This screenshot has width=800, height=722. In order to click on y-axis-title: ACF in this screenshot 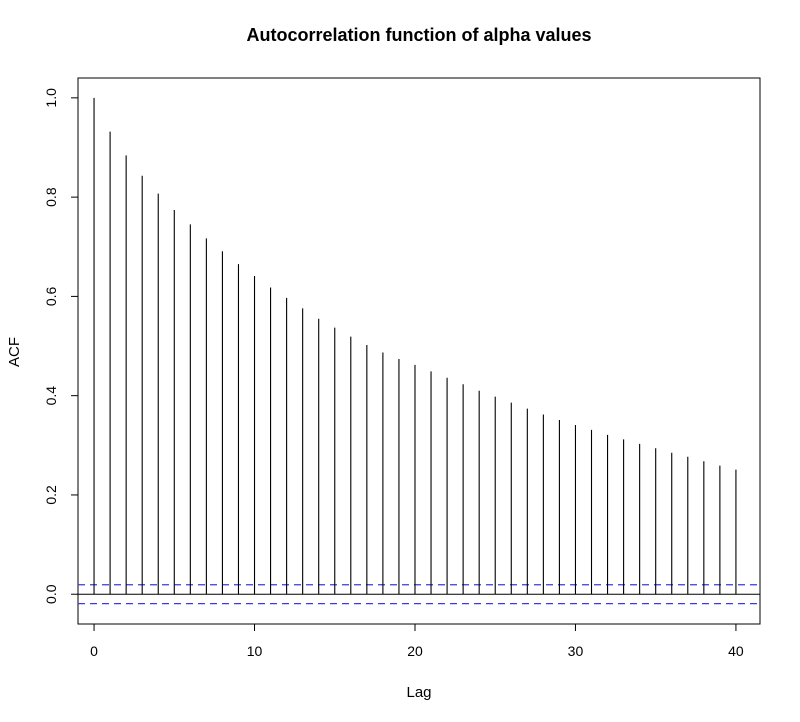, I will do `click(14, 352)`.